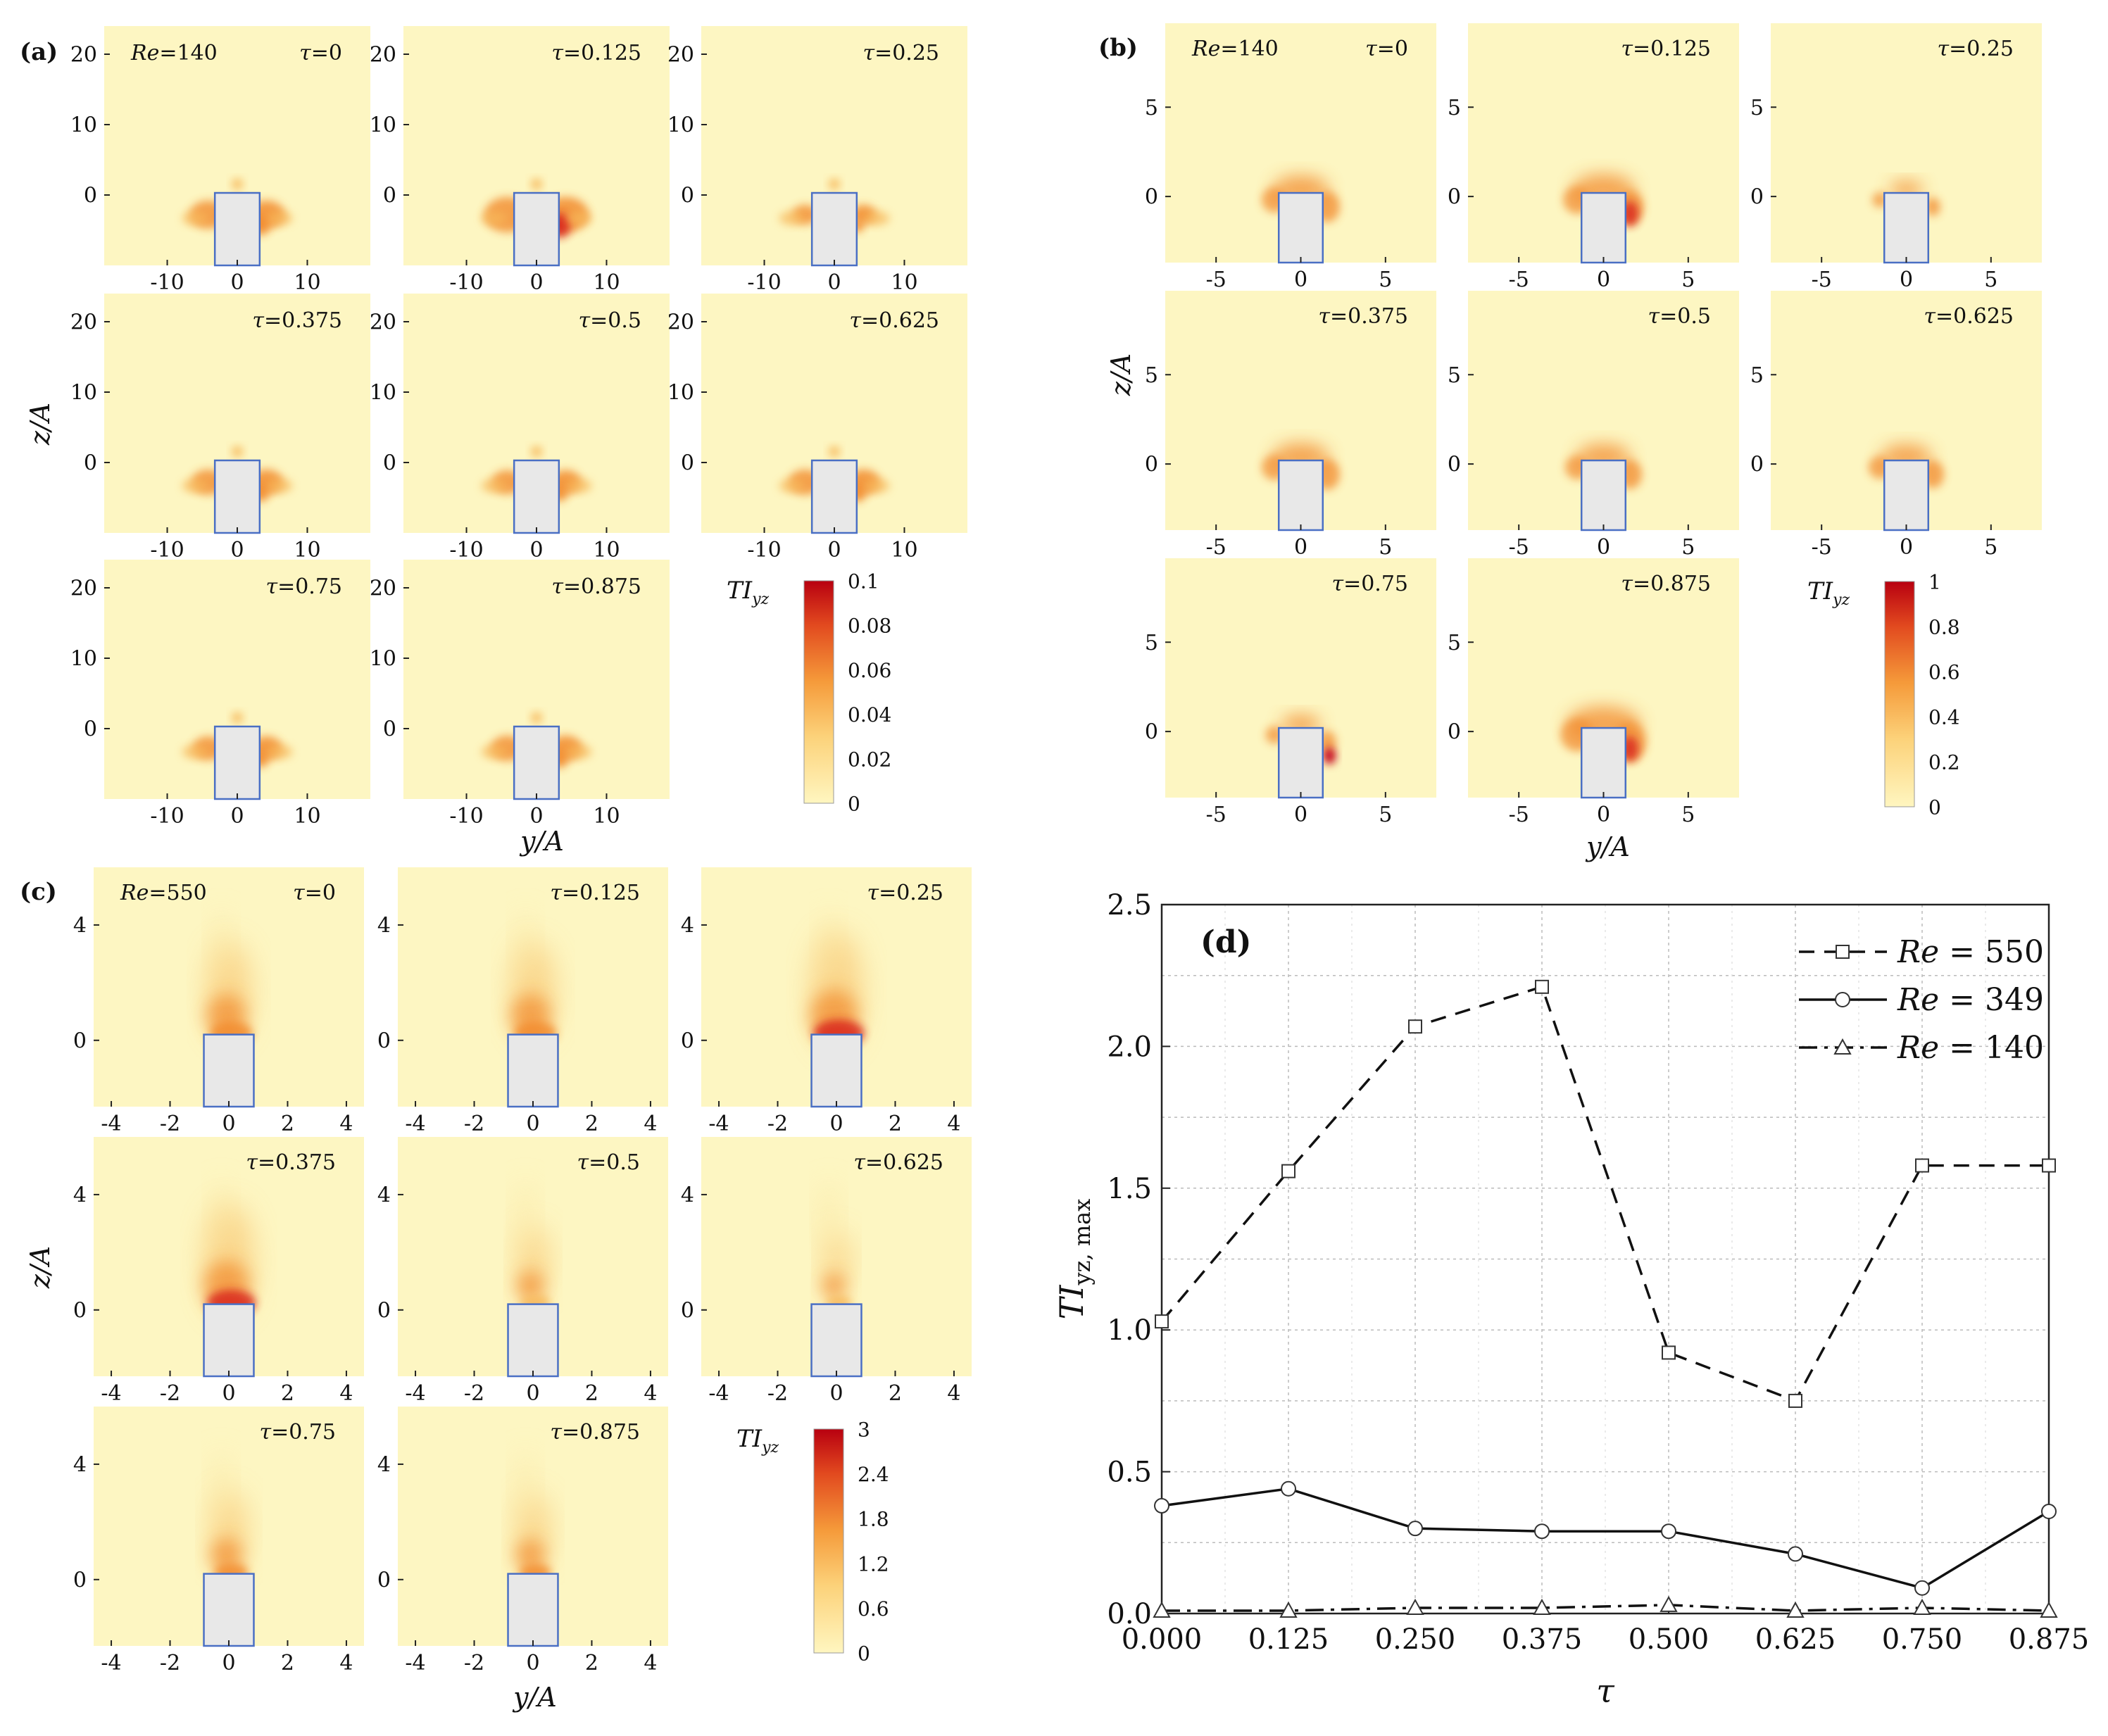 Image resolution: width=2108 pixels, height=1736 pixels. What do you see at coordinates (1415, 1639) in the screenshot?
I see `x-tick-label: 0.250` at bounding box center [1415, 1639].